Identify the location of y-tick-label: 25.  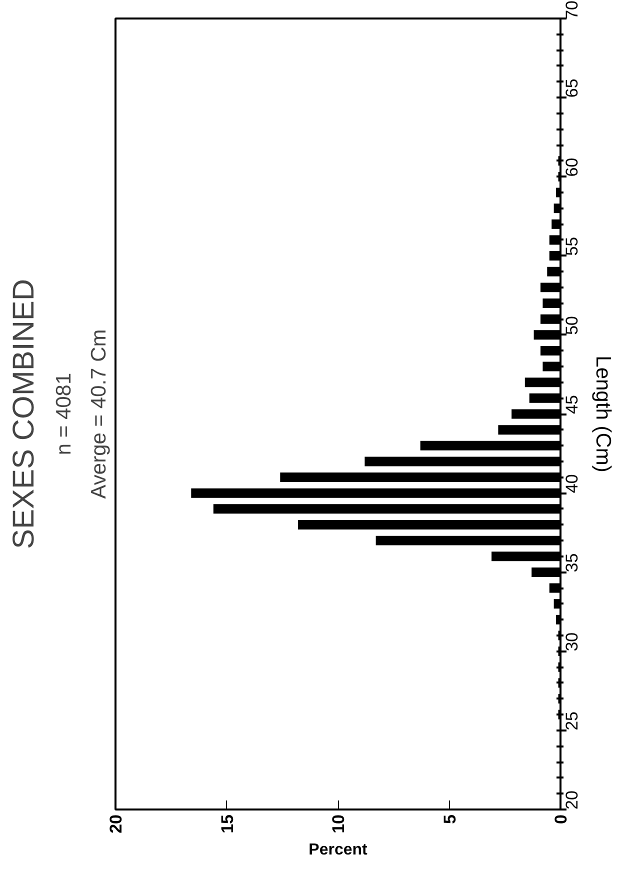
(572, 720).